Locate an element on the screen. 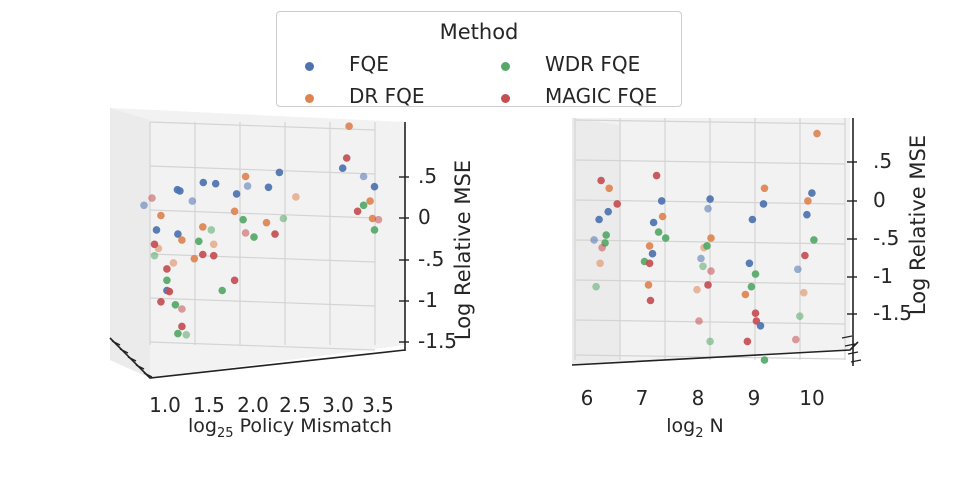 This screenshot has width=960, height=480. x-tick-label: 7 is located at coordinates (642, 398).